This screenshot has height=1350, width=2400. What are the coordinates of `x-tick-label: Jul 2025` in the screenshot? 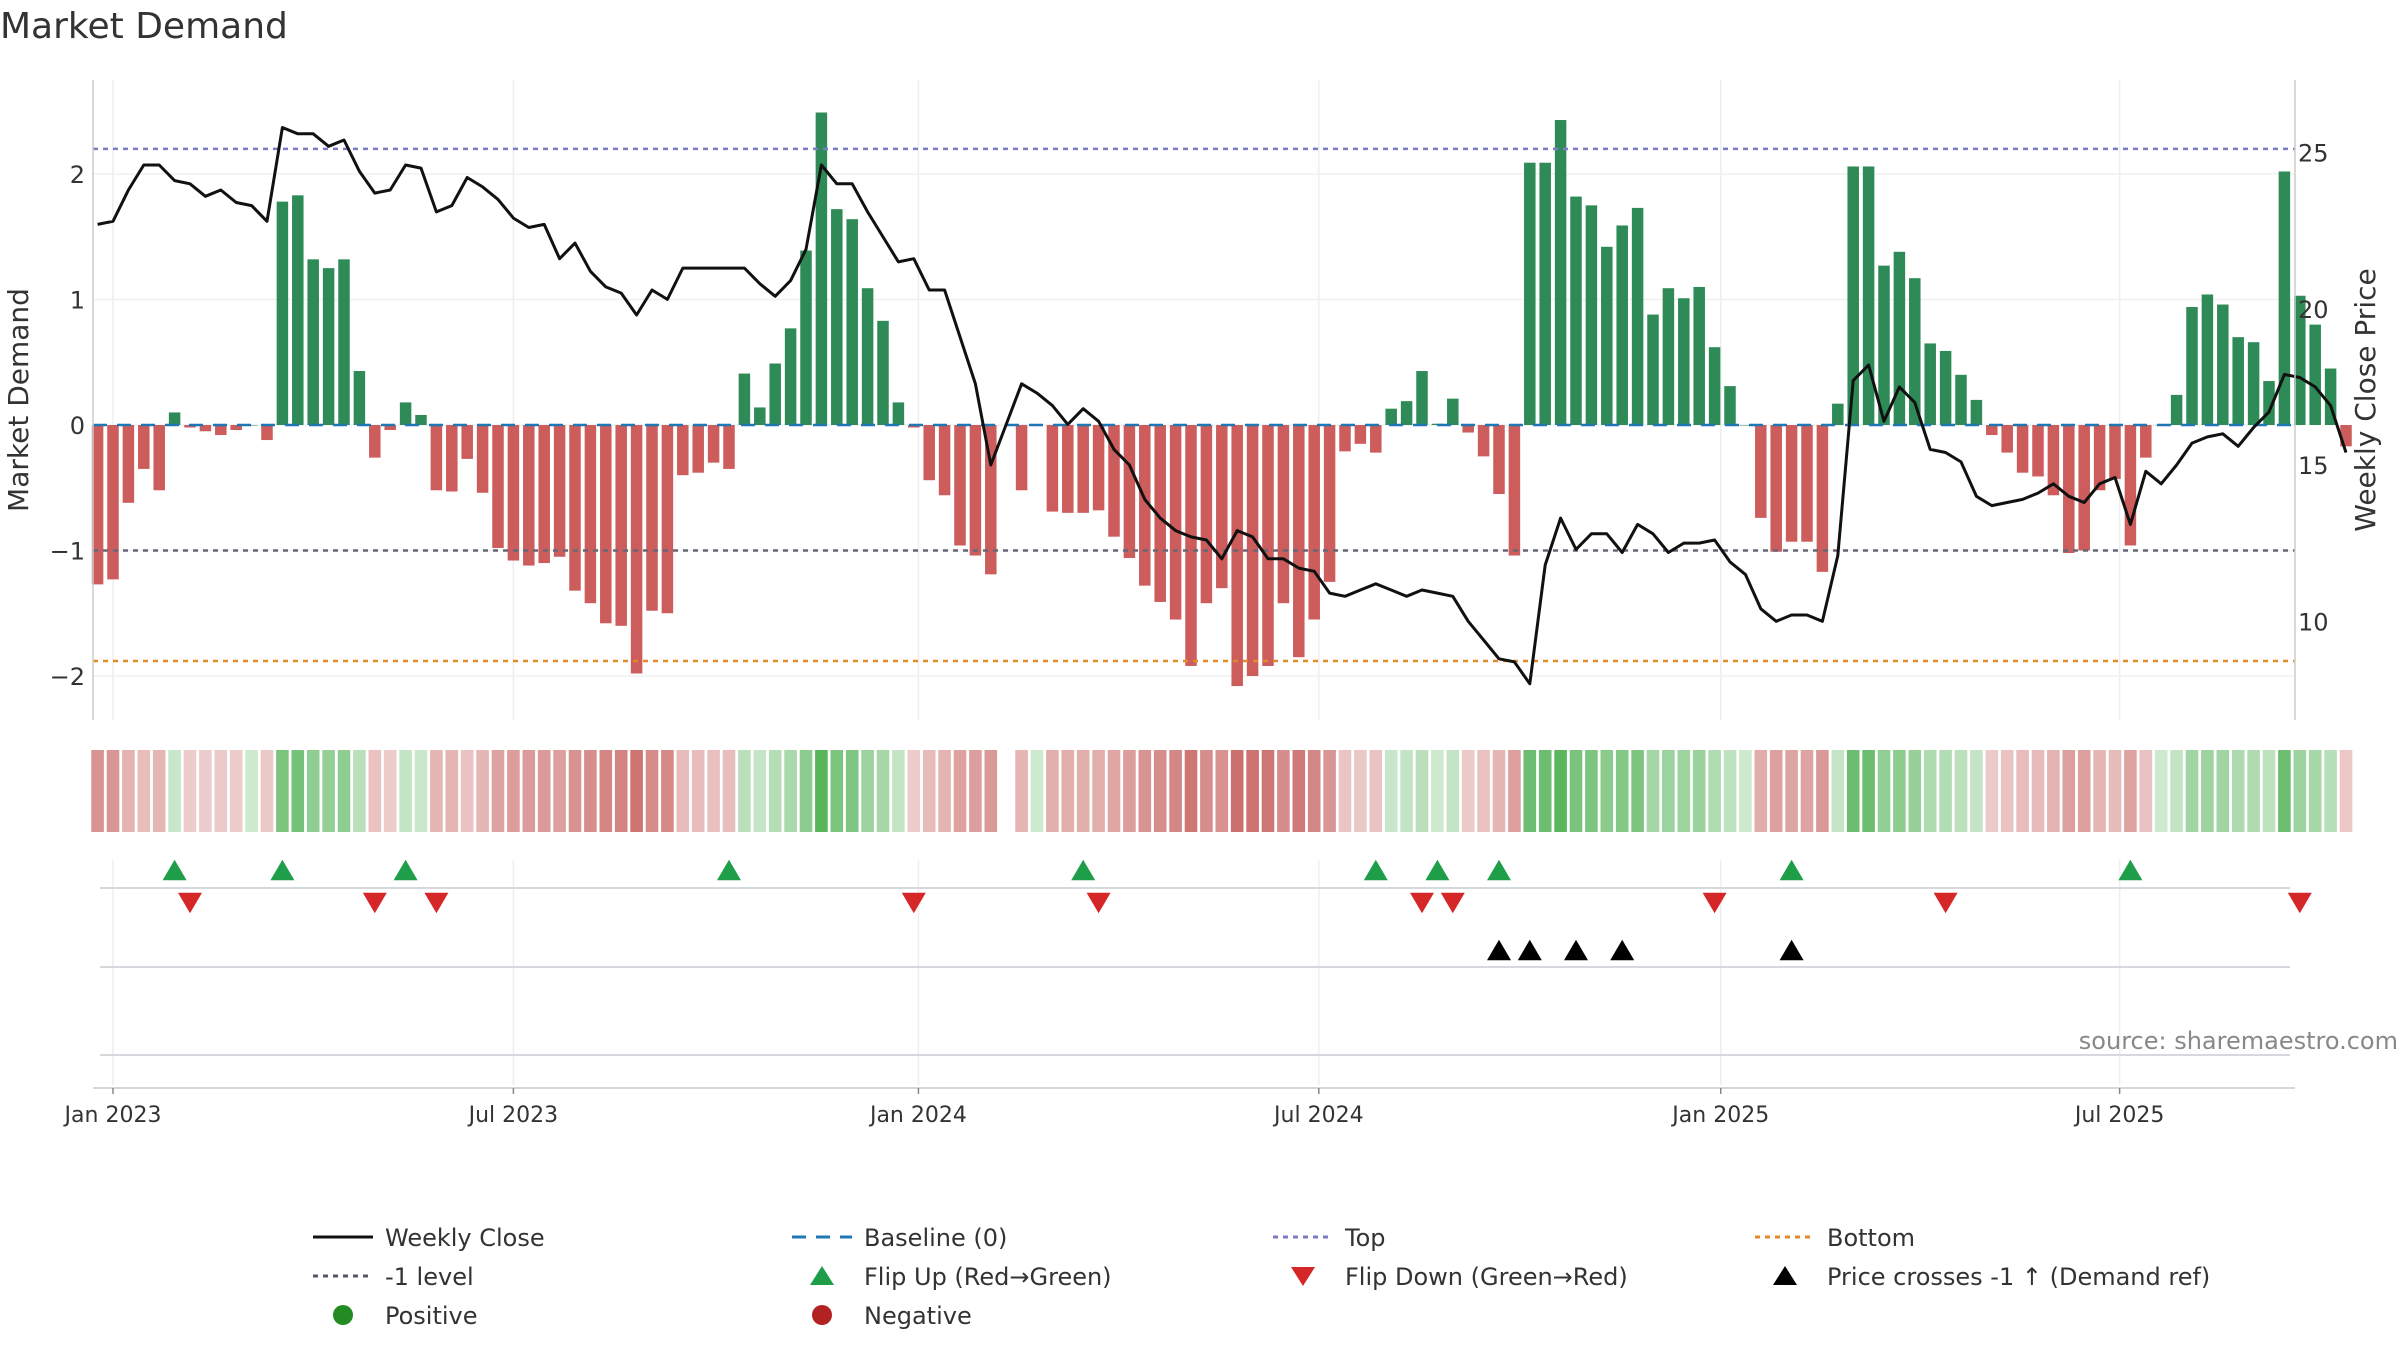 It's located at (2119, 1115).